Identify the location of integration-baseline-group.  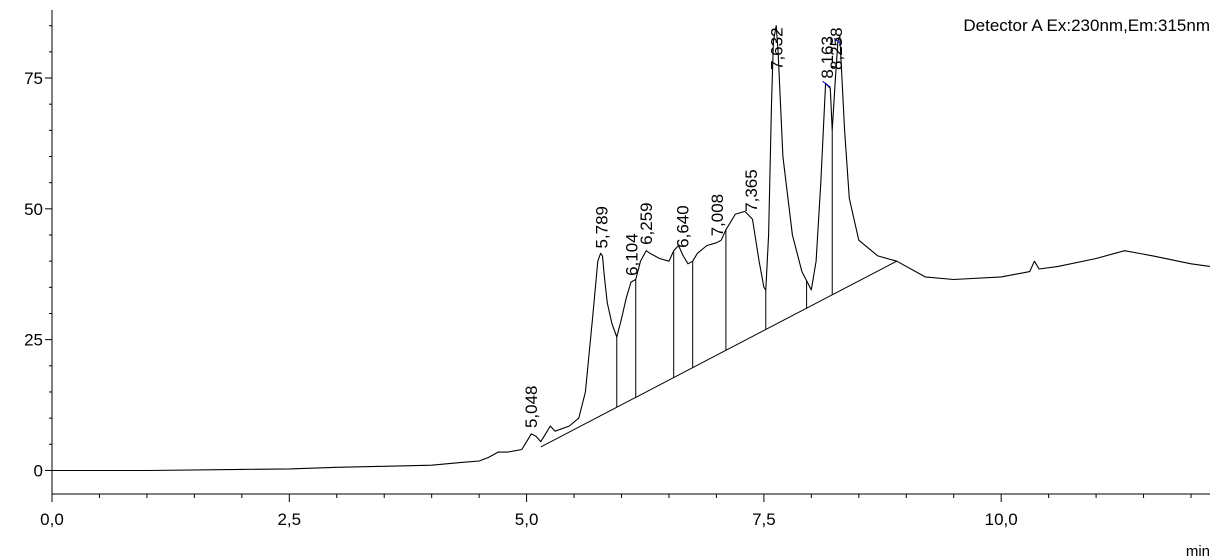
(719, 354).